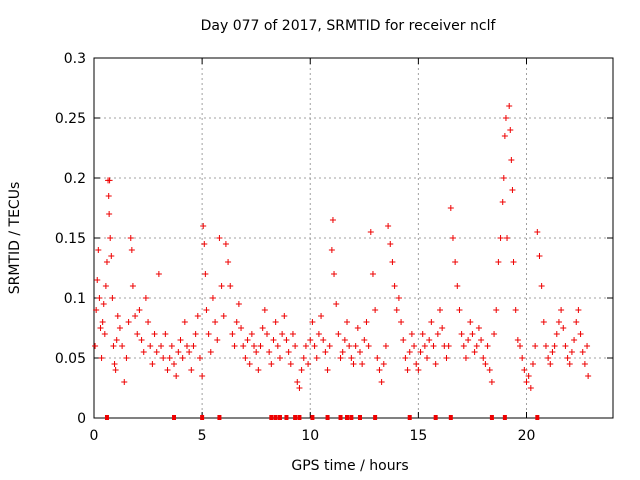 The width and height of the screenshot is (640, 480). Describe the element at coordinates (527, 436) in the screenshot. I see `x-tick-label: 20` at that location.